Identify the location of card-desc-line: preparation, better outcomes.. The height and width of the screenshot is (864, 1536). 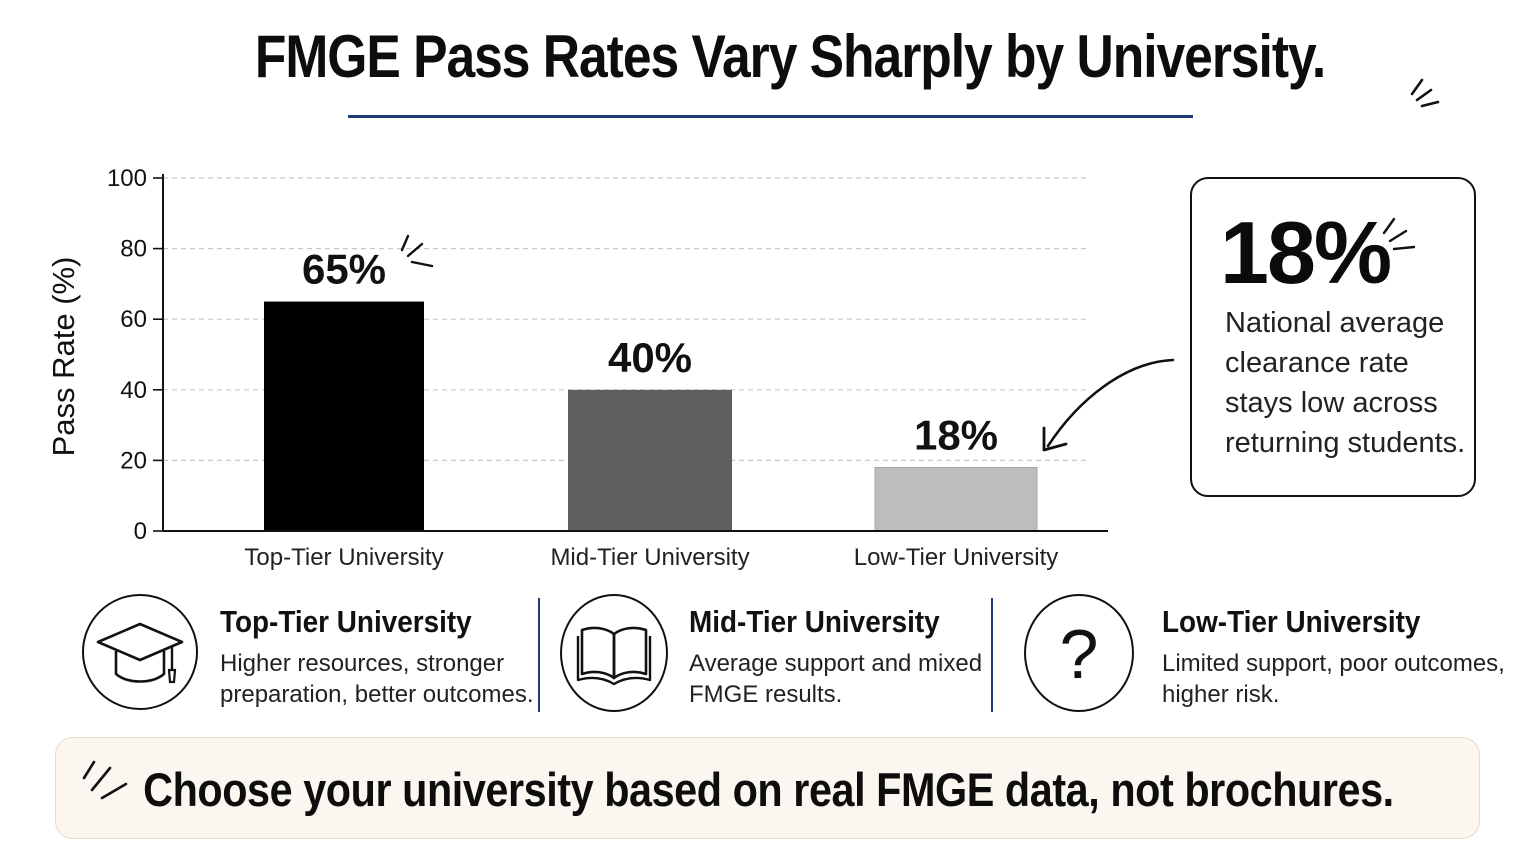
(377, 694).